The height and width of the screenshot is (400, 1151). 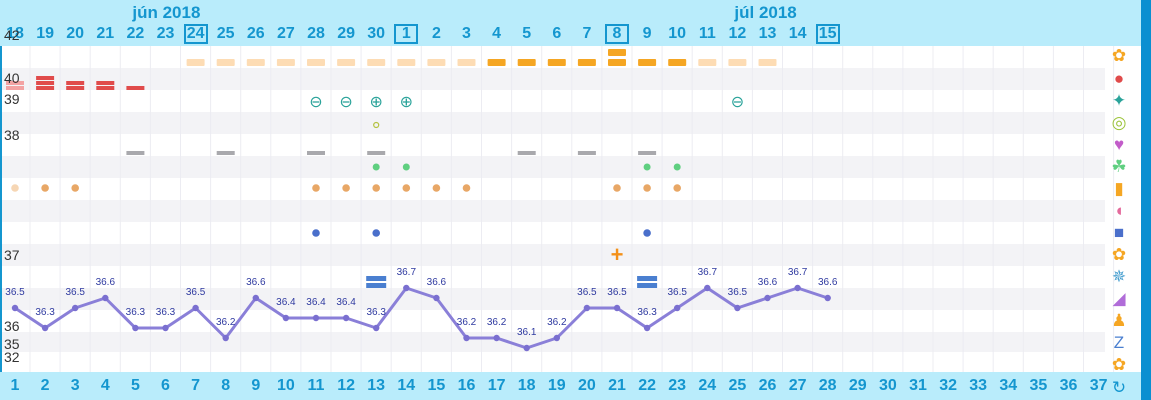 What do you see at coordinates (1146, 200) in the screenshot?
I see `overview-edge` at bounding box center [1146, 200].